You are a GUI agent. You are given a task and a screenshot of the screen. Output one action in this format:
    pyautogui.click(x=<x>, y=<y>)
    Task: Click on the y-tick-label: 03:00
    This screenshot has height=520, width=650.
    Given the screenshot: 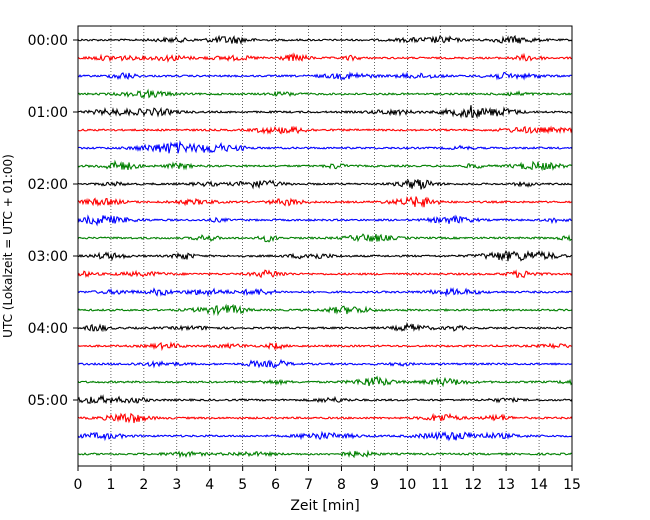 What is the action you would take?
    pyautogui.click(x=48, y=257)
    